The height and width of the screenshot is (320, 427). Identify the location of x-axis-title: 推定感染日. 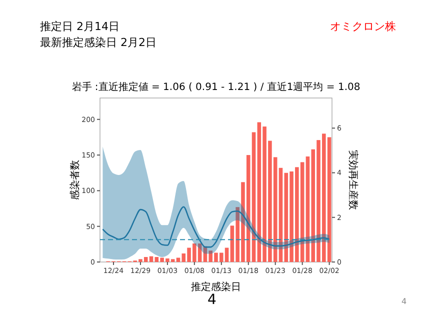
(216, 287).